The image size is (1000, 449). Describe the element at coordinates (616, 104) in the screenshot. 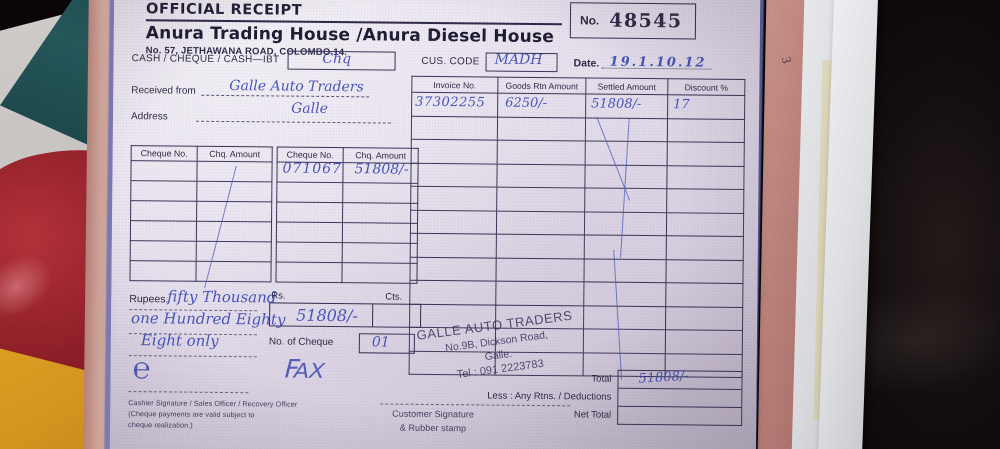

I see `settled-amount-handwriting: 51808/-` at that location.